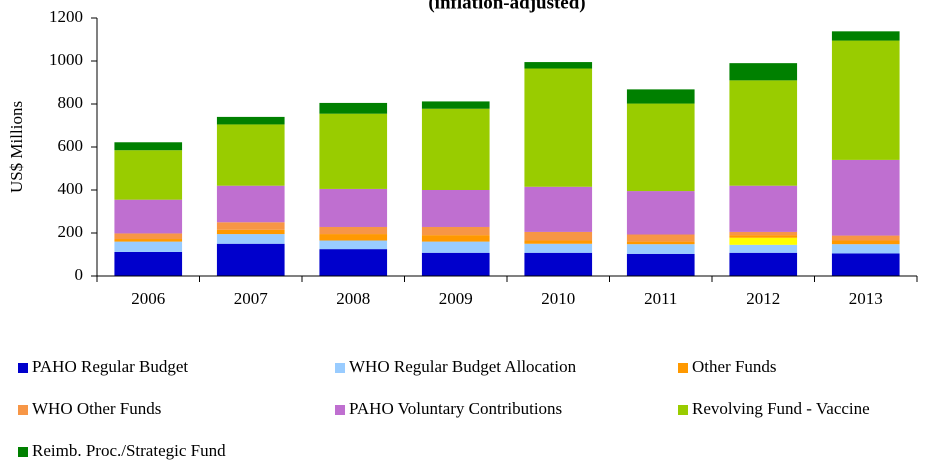  I want to click on x-tick-label: 2009, so click(456, 298).